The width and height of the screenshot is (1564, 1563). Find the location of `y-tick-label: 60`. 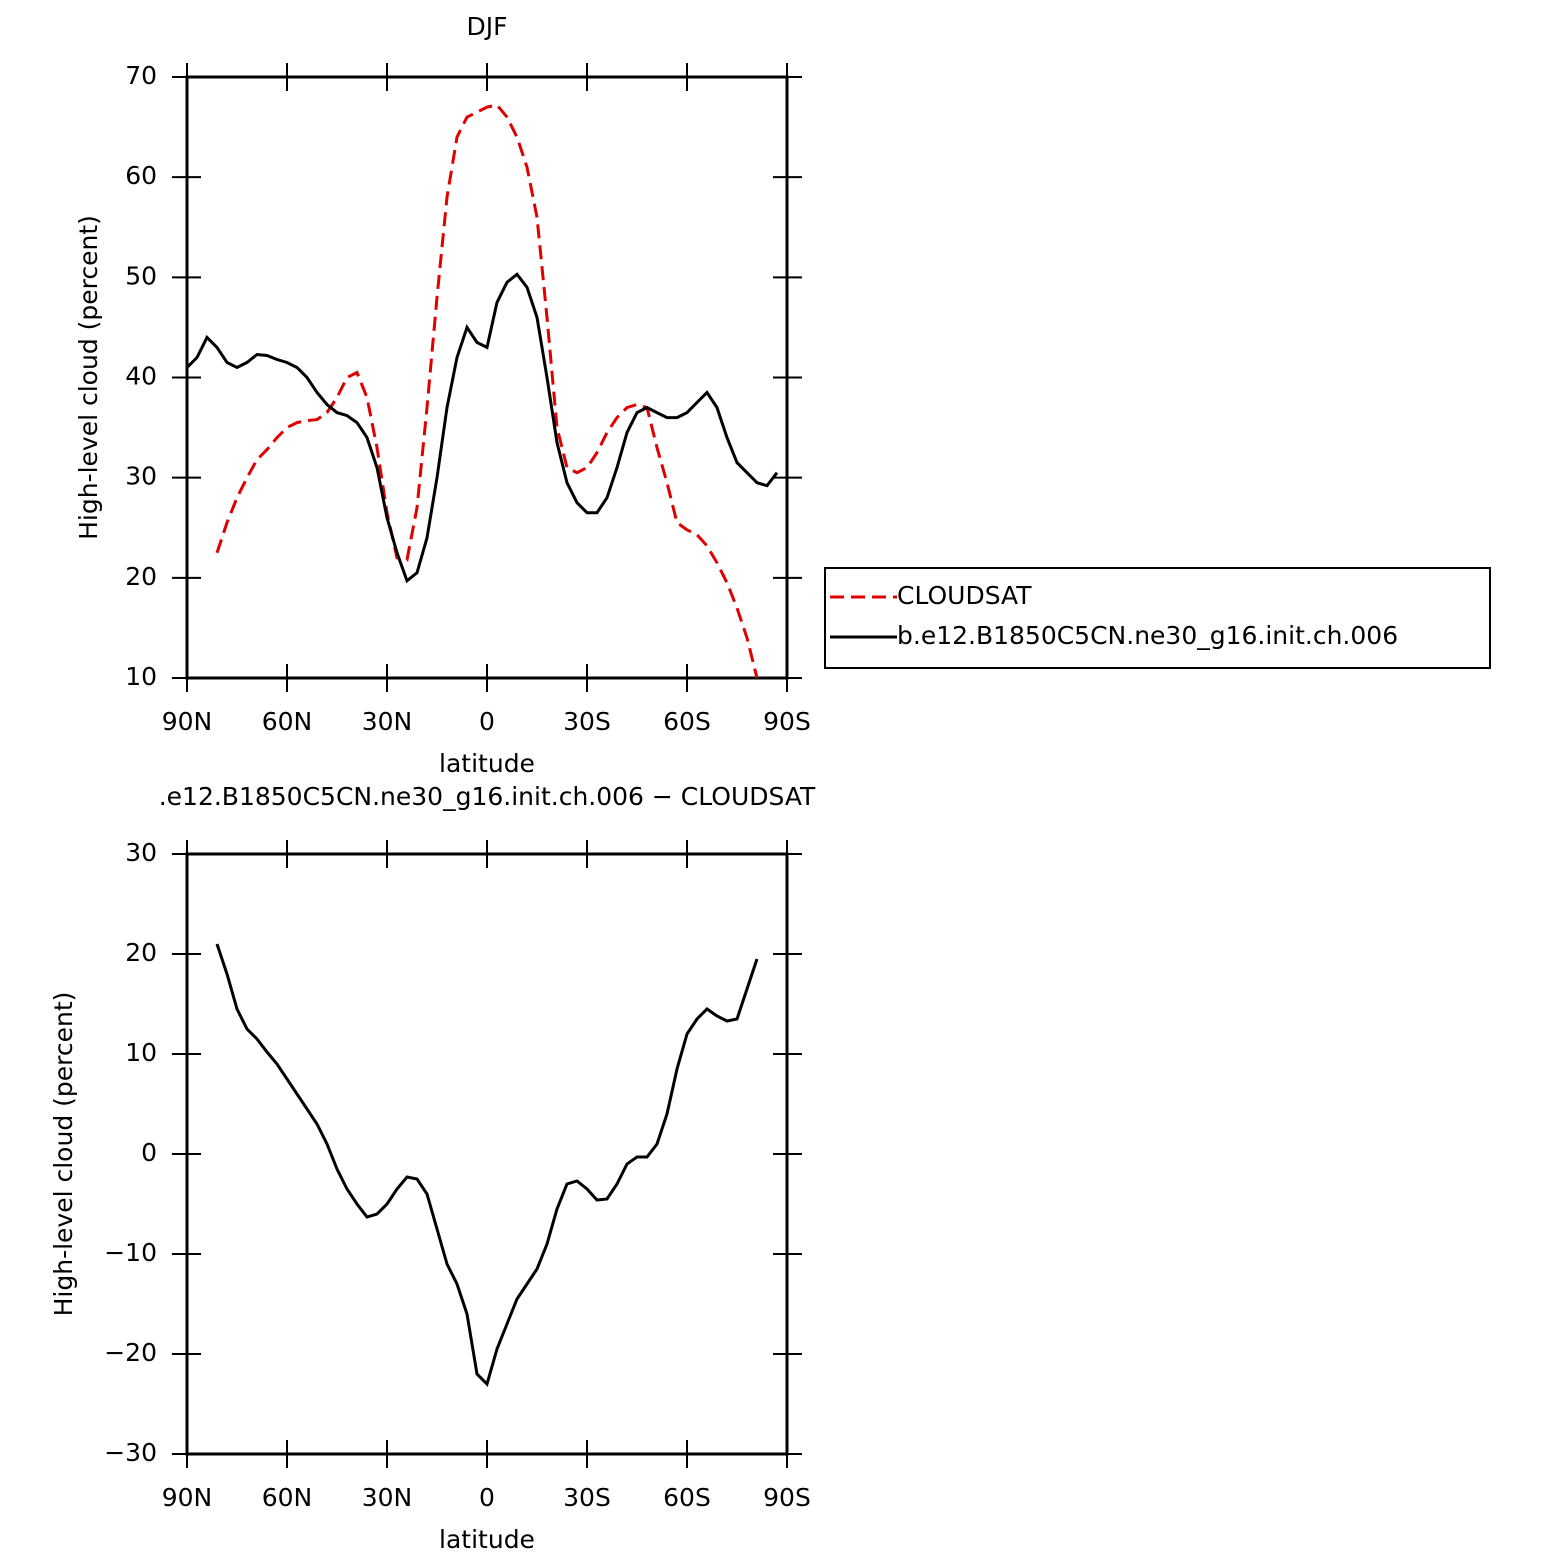

y-tick-label: 60 is located at coordinates (141, 175).